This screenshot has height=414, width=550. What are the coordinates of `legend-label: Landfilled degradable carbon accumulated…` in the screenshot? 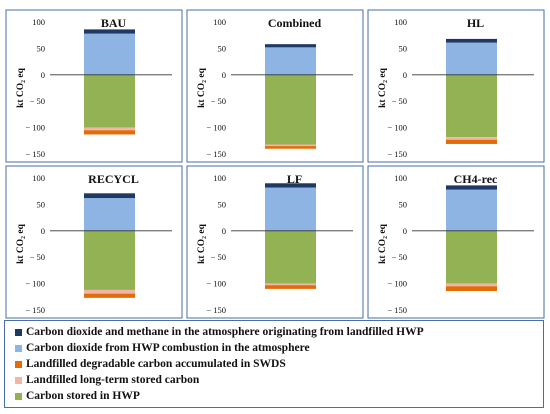 It's located at (156, 364).